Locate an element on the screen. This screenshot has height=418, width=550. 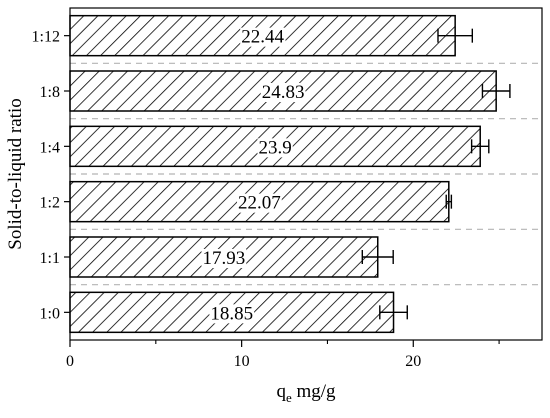
y-axis-title: Solid-to-liquid ratio is located at coordinates (15, 173).